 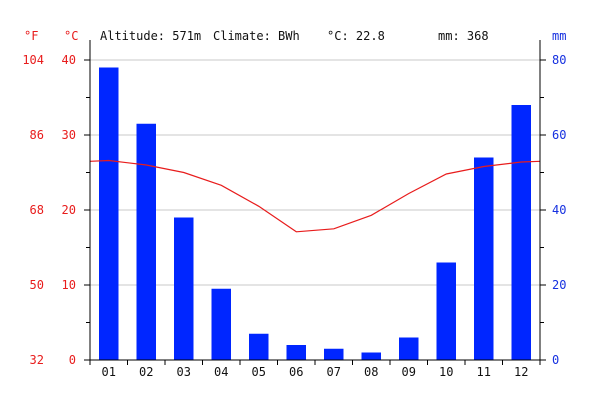 What do you see at coordinates (72, 360) in the screenshot?
I see `celsius-tick-label: 0` at bounding box center [72, 360].